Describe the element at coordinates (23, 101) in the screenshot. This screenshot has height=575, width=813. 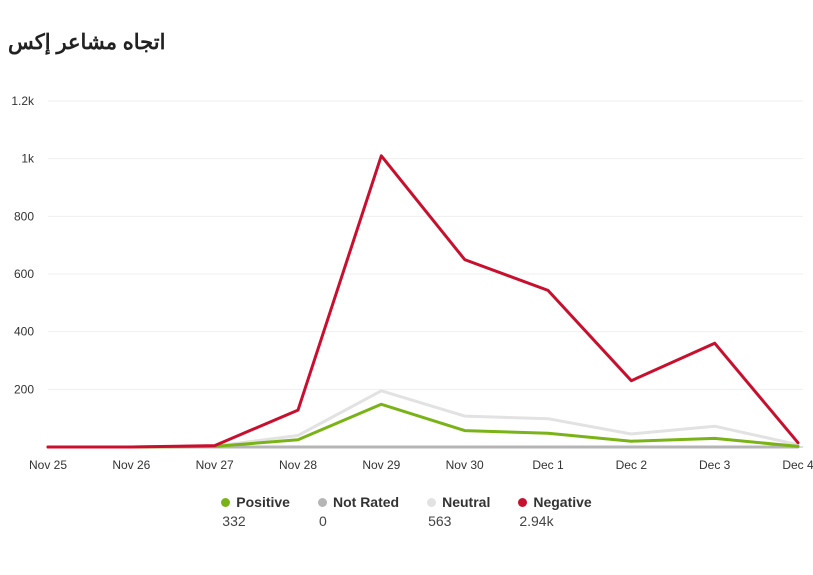
I see `y-tick-label: 1.2k` at that location.